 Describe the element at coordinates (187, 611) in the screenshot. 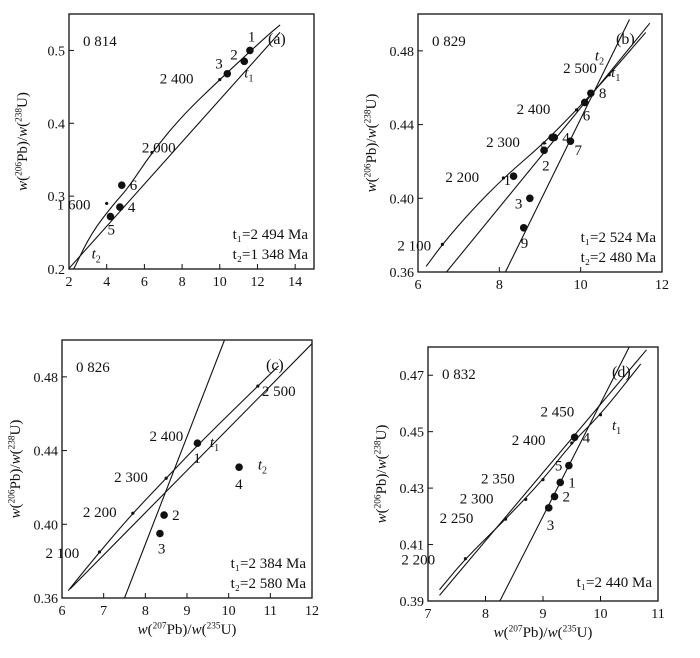

I see `x-tick-label: 9` at that location.